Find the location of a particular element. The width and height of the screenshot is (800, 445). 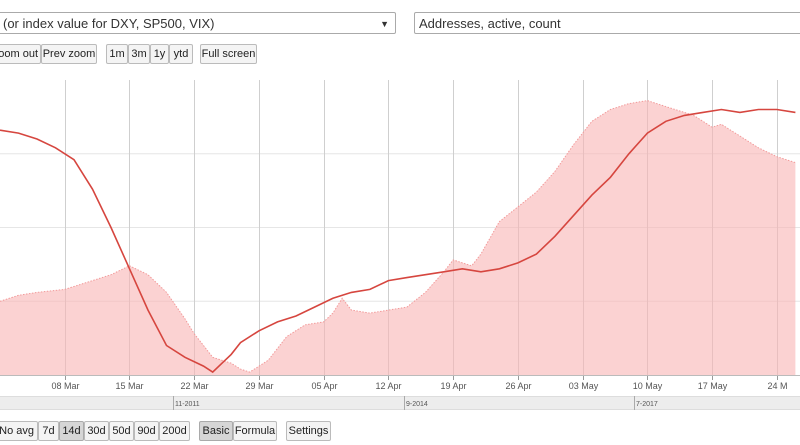

mode-basic-button: Basic is located at coordinates (216, 431).